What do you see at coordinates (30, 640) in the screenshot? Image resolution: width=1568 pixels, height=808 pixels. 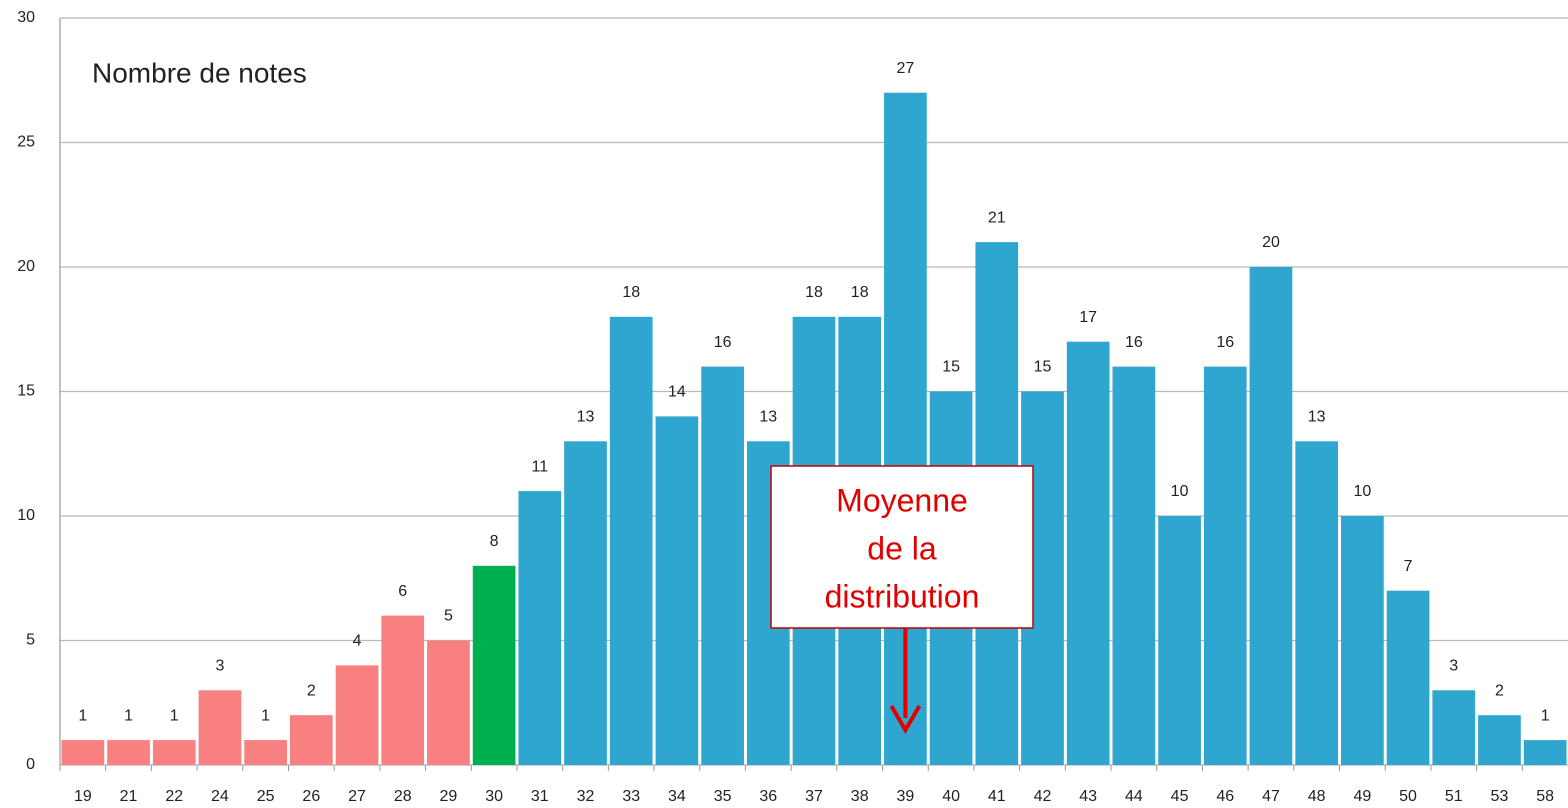 I see `y-tick-label: 5` at bounding box center [30, 640].